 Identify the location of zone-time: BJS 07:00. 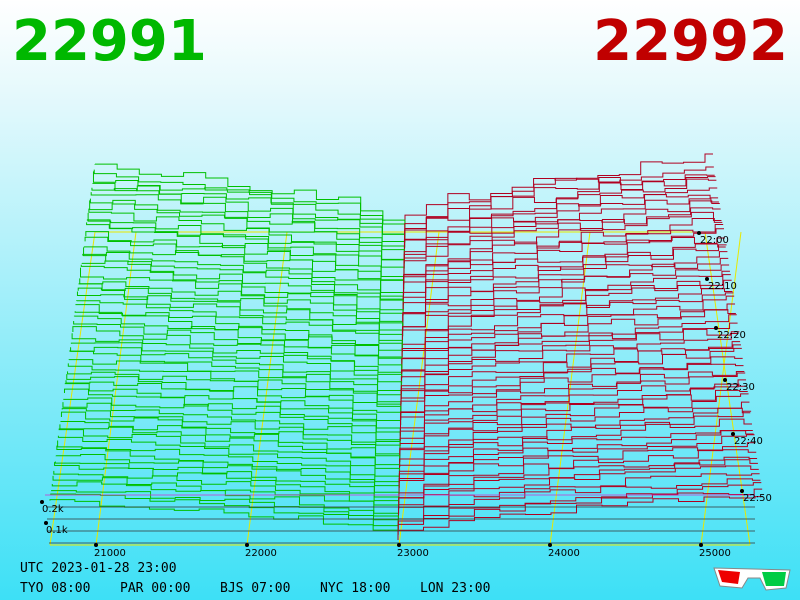
(255, 588).